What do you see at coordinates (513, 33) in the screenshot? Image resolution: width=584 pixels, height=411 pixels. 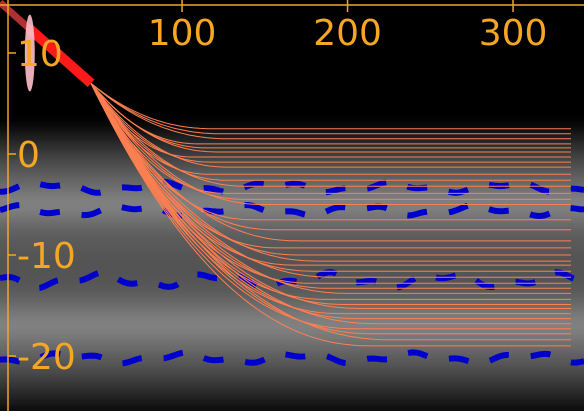 I see `x-tick-label-300: 300` at bounding box center [513, 33].